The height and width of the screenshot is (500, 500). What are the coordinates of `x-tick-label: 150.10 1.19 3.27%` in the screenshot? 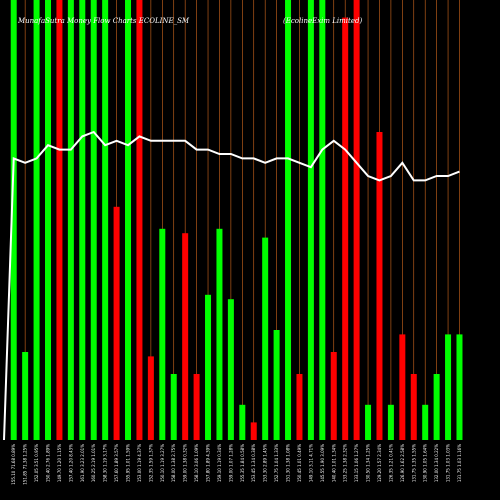 It's located at (162, 463).